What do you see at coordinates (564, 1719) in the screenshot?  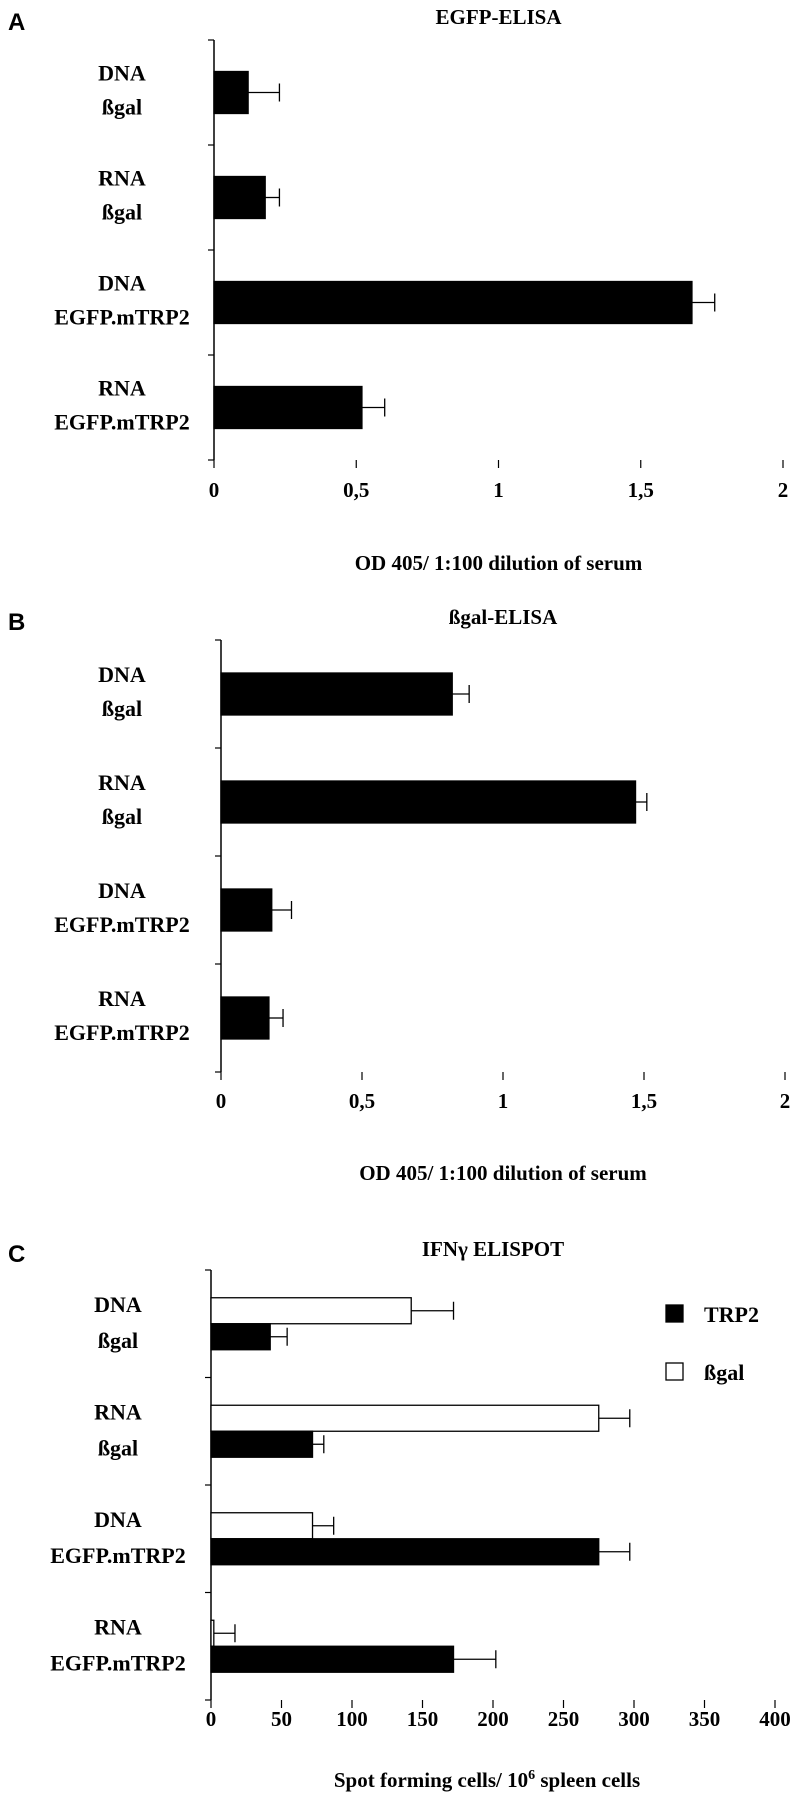 I see `x-tick-label: 250` at bounding box center [564, 1719].